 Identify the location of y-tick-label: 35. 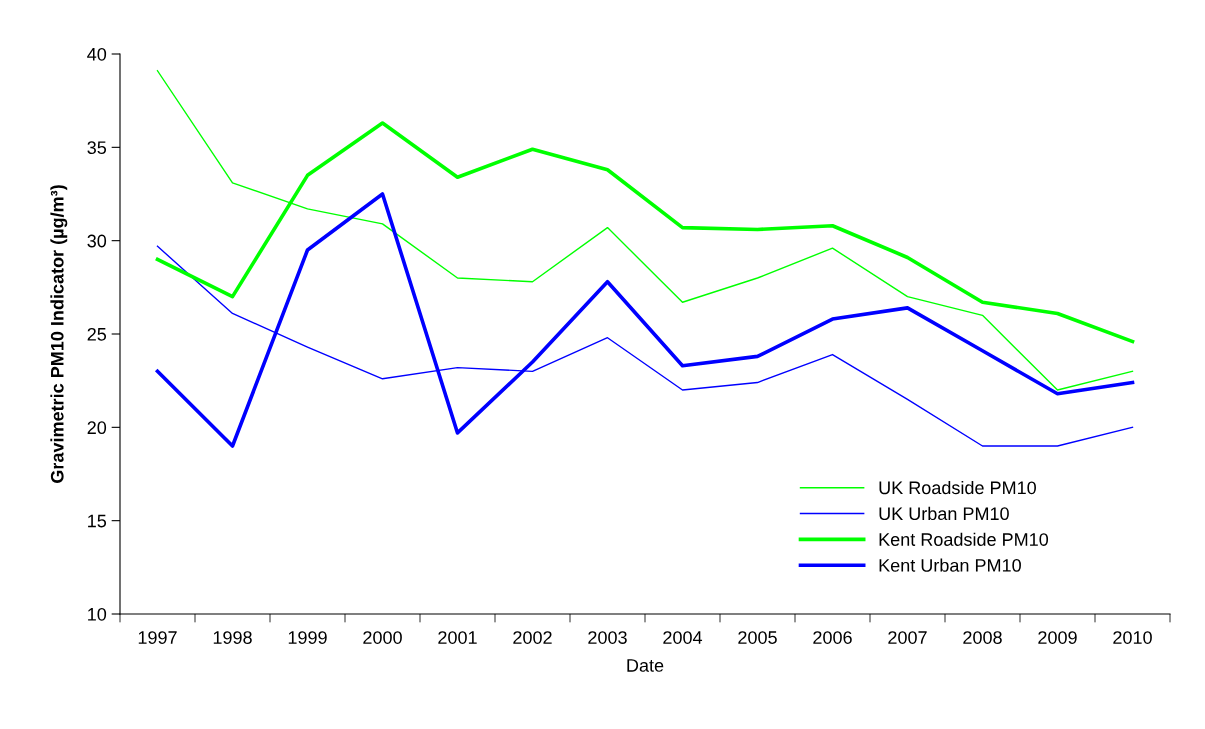
(97, 148).